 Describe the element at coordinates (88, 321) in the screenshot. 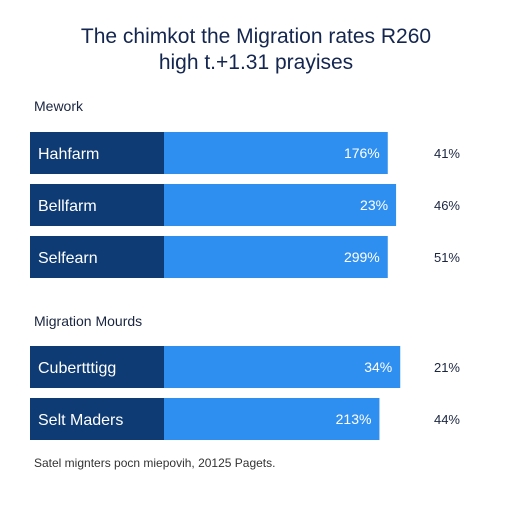

I see `group-label-2: Migration Mourds` at that location.